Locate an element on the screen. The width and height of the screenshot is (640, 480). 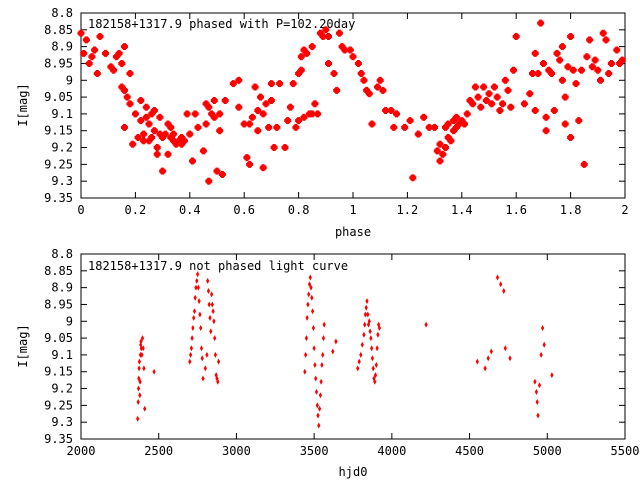
y-tick-label: 9.3 is located at coordinates (62, 181).